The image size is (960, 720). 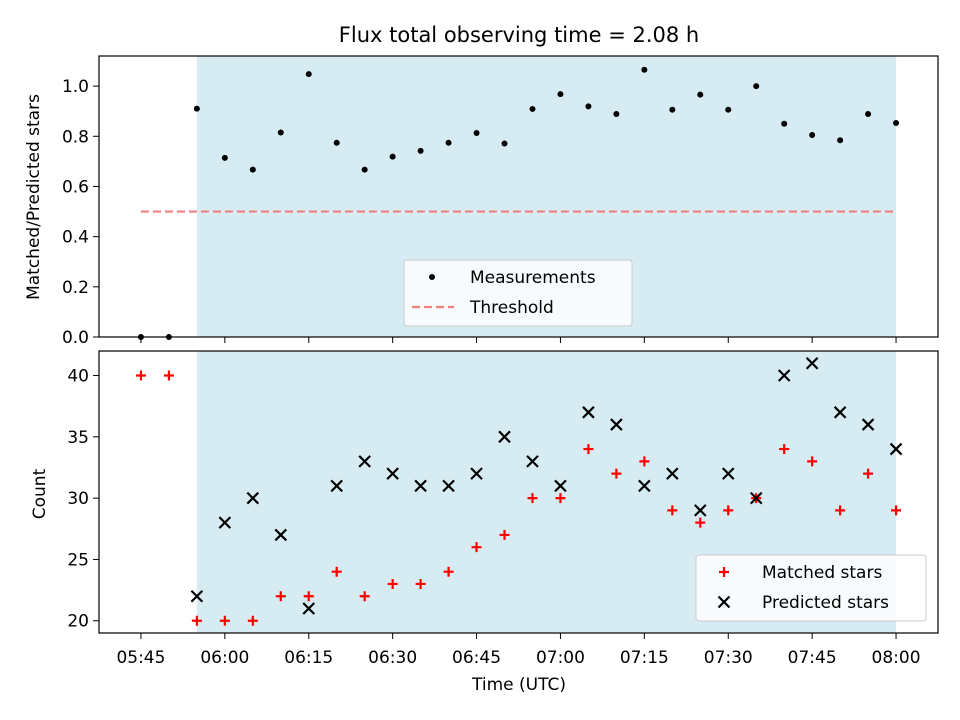 What do you see at coordinates (518, 685) in the screenshot?
I see `x-axis-label: Time (UTC)` at bounding box center [518, 685].